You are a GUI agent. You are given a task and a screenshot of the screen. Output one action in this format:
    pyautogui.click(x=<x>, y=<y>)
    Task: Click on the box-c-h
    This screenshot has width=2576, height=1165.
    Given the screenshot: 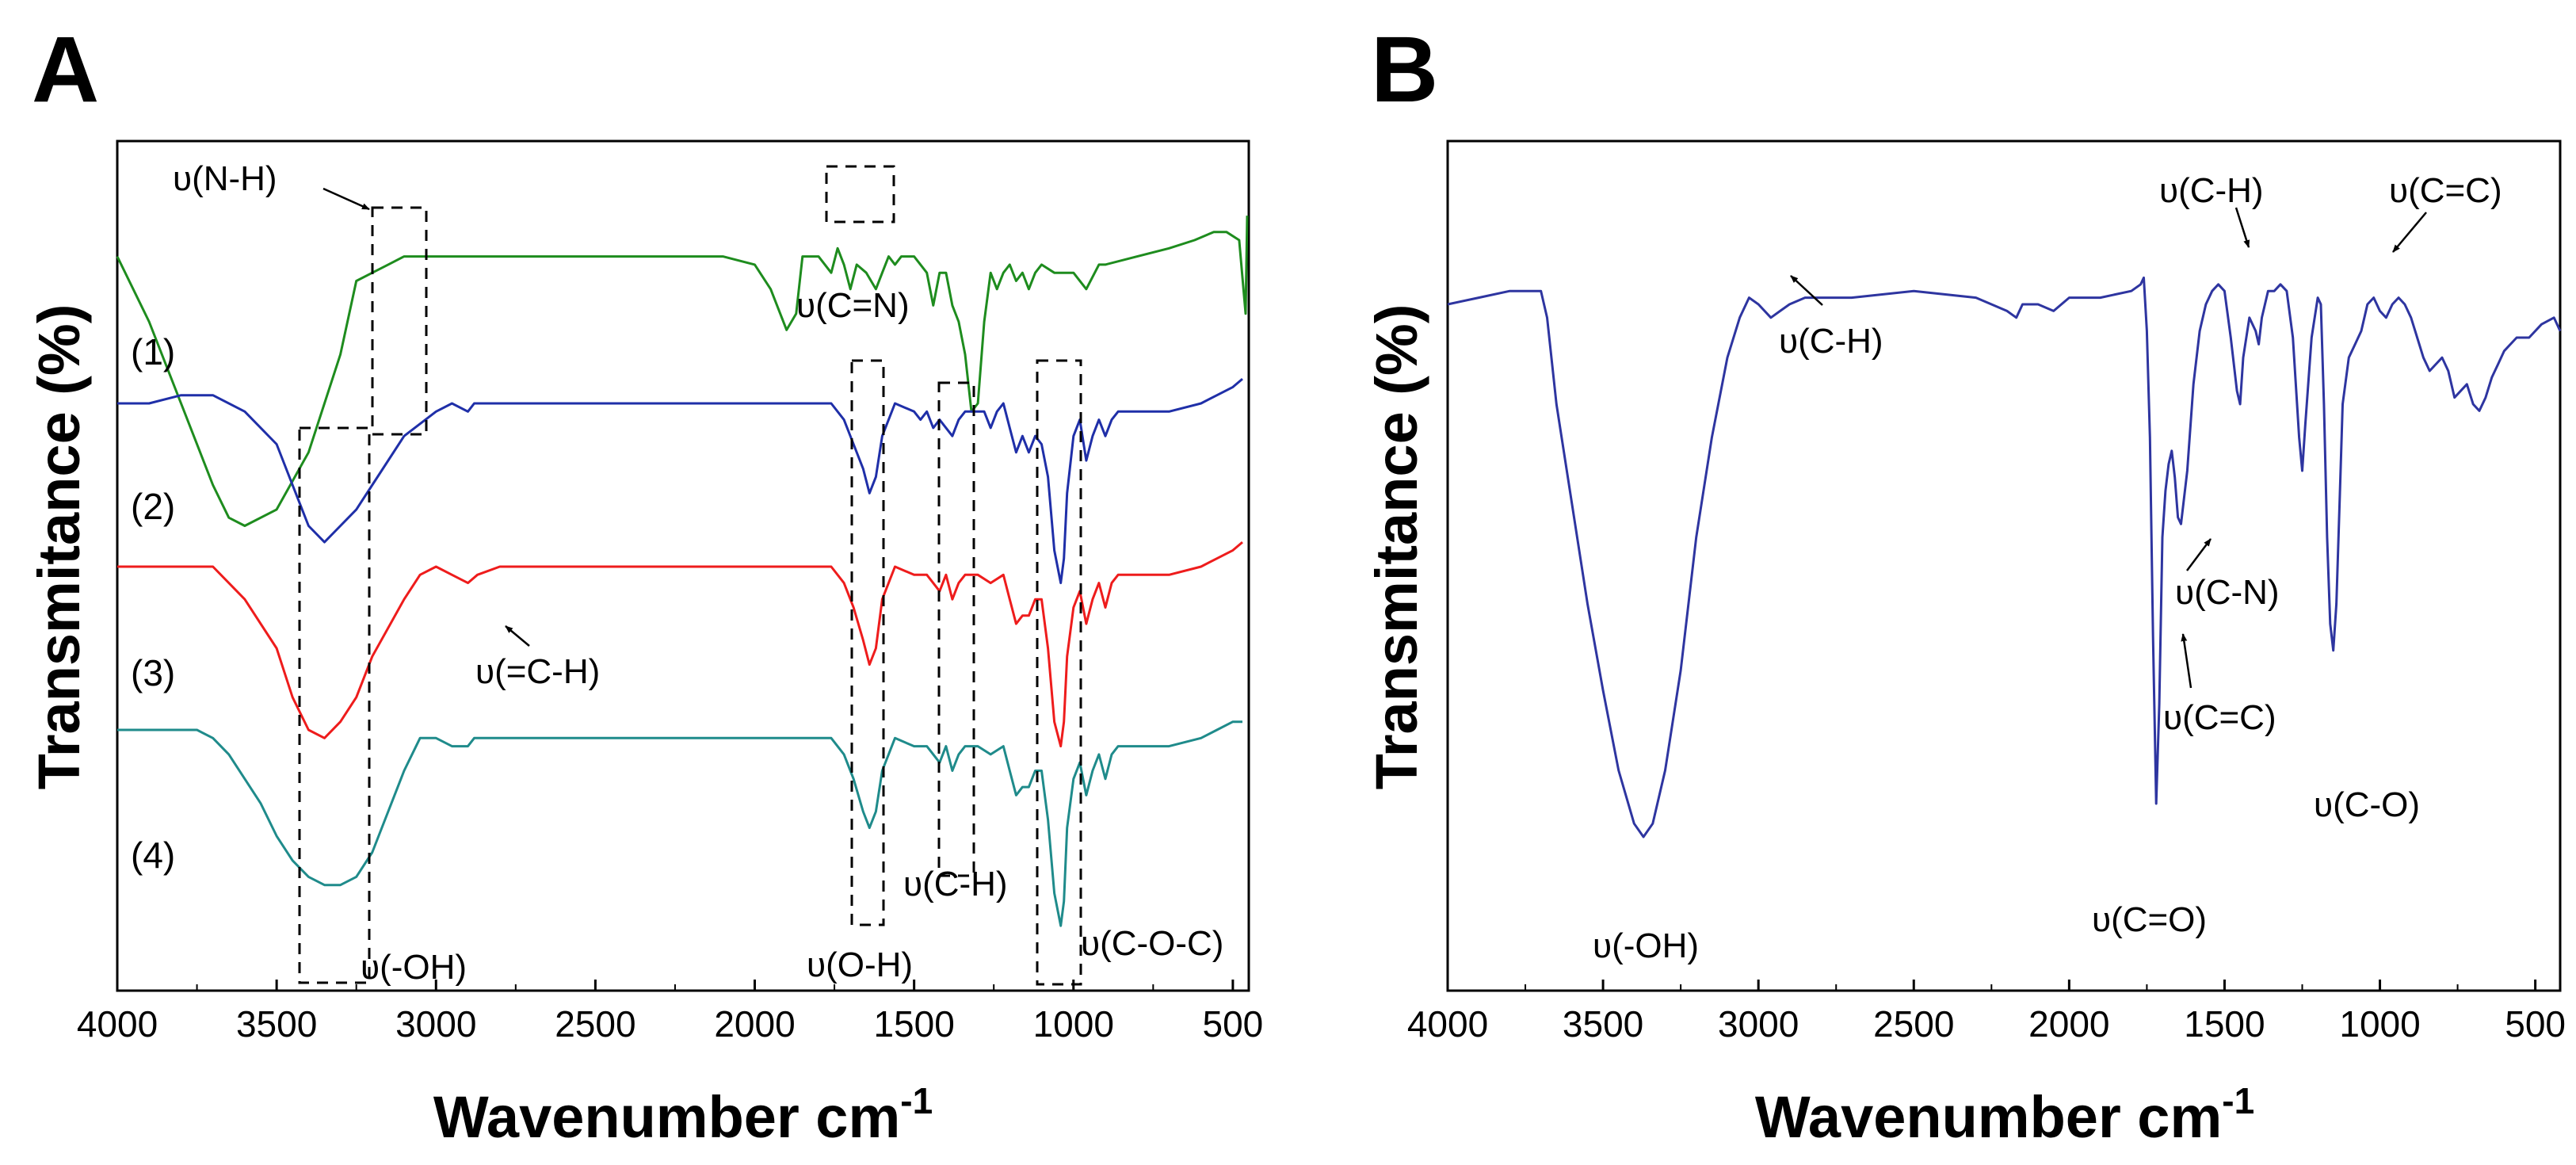 What is the action you would take?
    pyautogui.click(x=956, y=629)
    